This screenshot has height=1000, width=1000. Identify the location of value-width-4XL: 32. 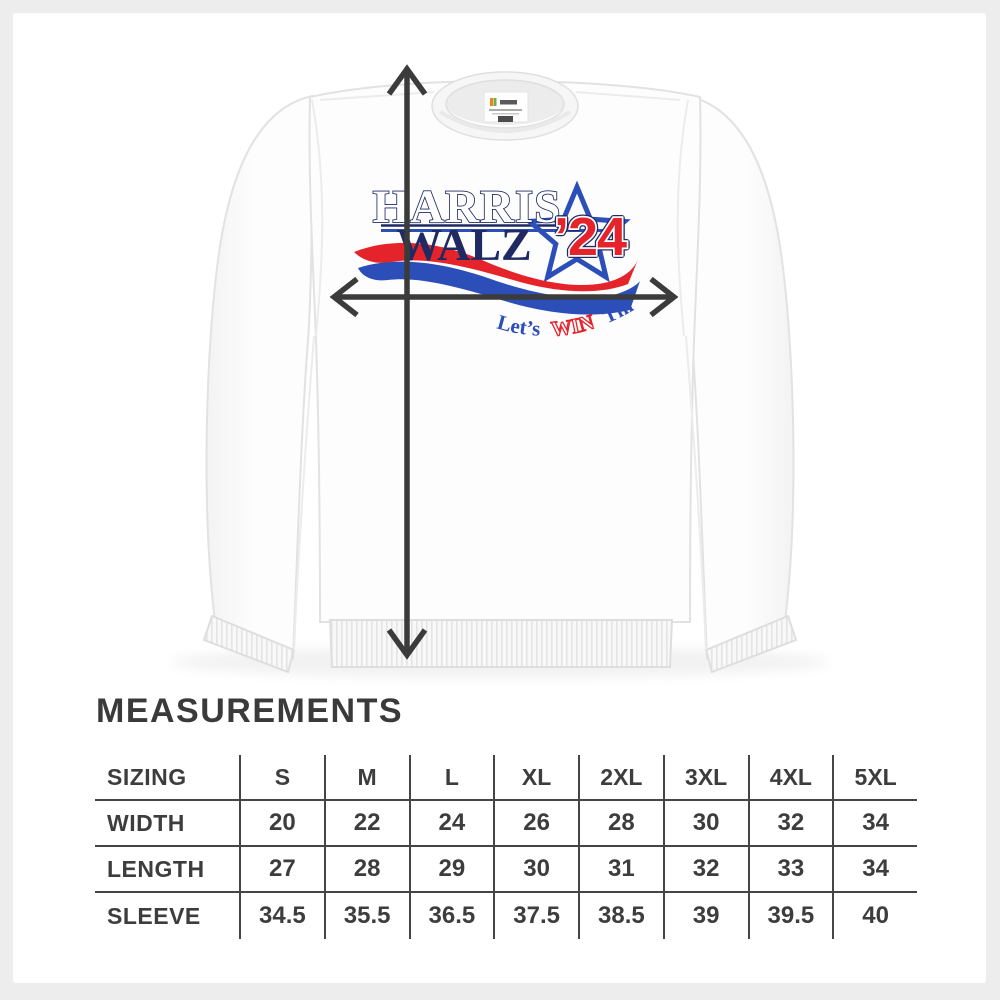
(790, 824).